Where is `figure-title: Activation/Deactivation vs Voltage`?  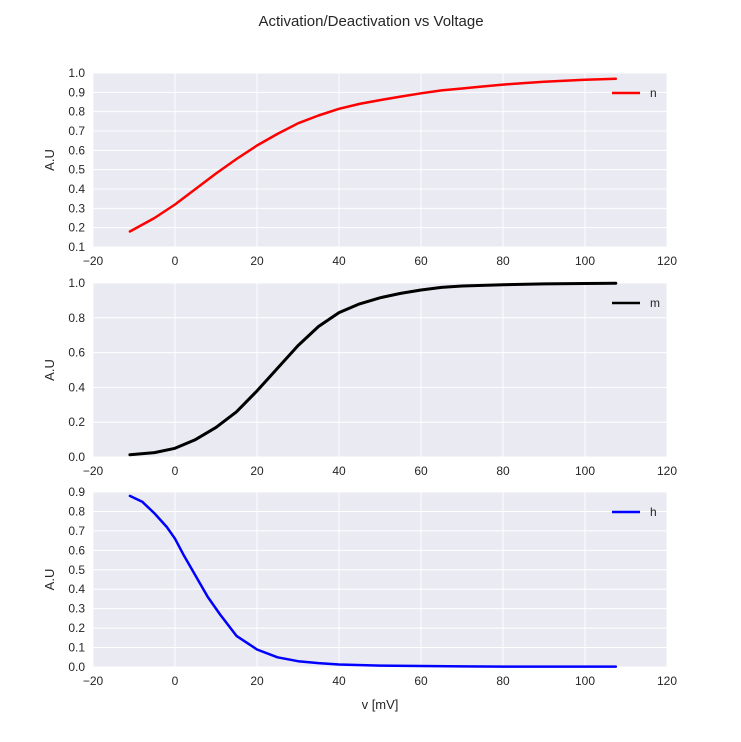 figure-title: Activation/Deactivation vs Voltage is located at coordinates (370, 21).